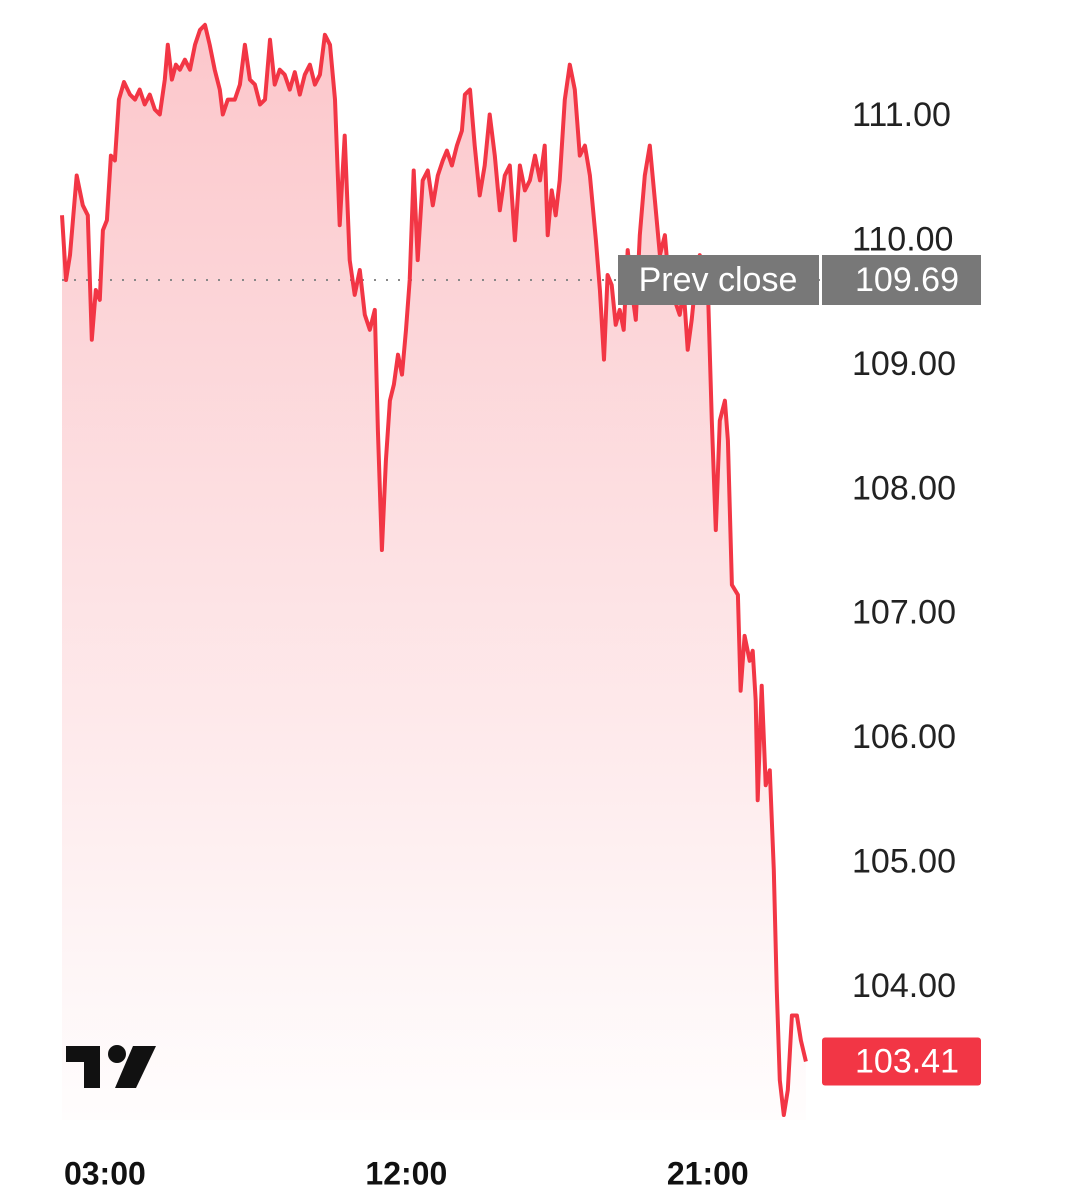 This screenshot has width=1080, height=1200. Describe the element at coordinates (904, 862) in the screenshot. I see `y-tick-label: 105.00` at that location.